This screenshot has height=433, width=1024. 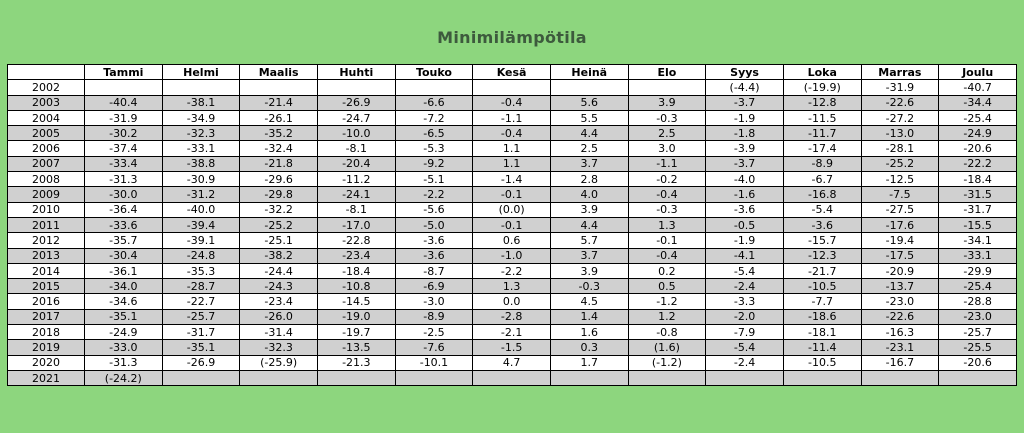 I want to click on year-cell: 2016, so click(x=46, y=301).